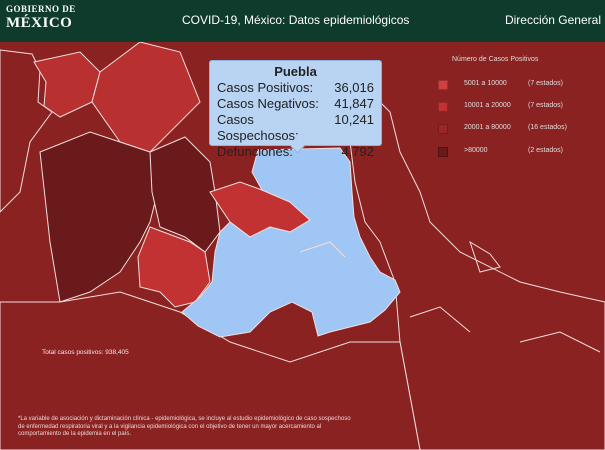  What do you see at coordinates (268, 103) in the screenshot?
I see `tooltip-label: Casos Negativos:` at bounding box center [268, 103].